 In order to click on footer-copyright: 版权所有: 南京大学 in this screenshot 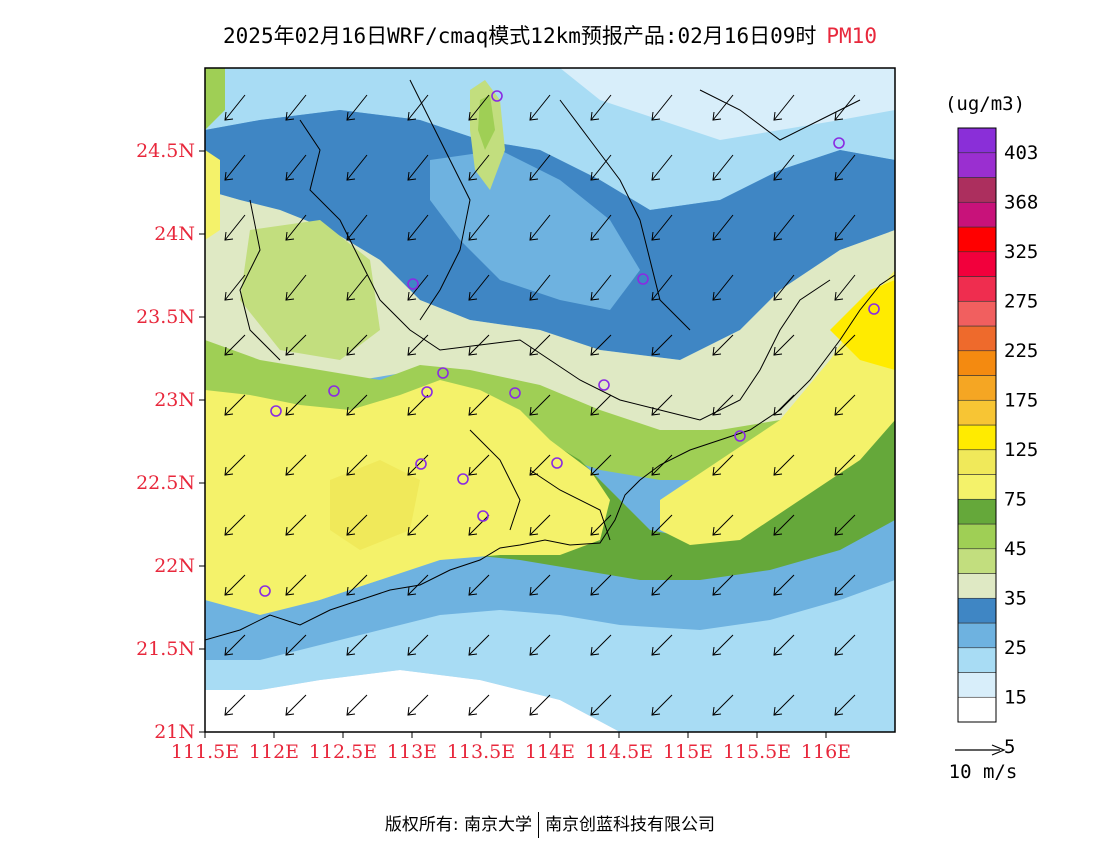, I will do `click(458, 825)`.